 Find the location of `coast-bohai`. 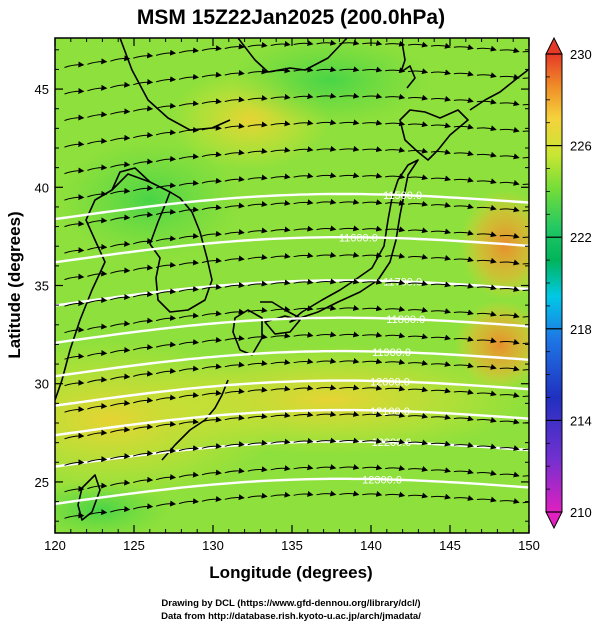

coast-bohai is located at coordinates (131, 179).